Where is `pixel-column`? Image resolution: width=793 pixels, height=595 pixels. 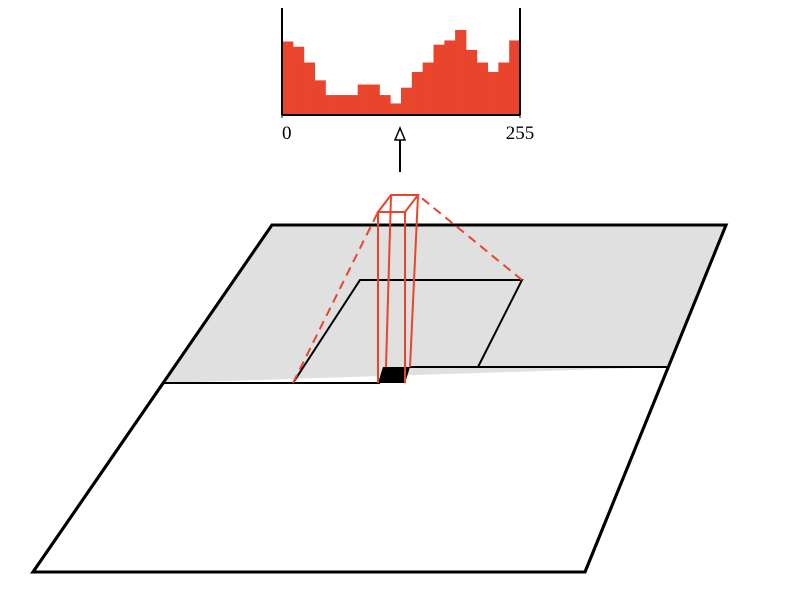
pixel-column is located at coordinates (407, 289).